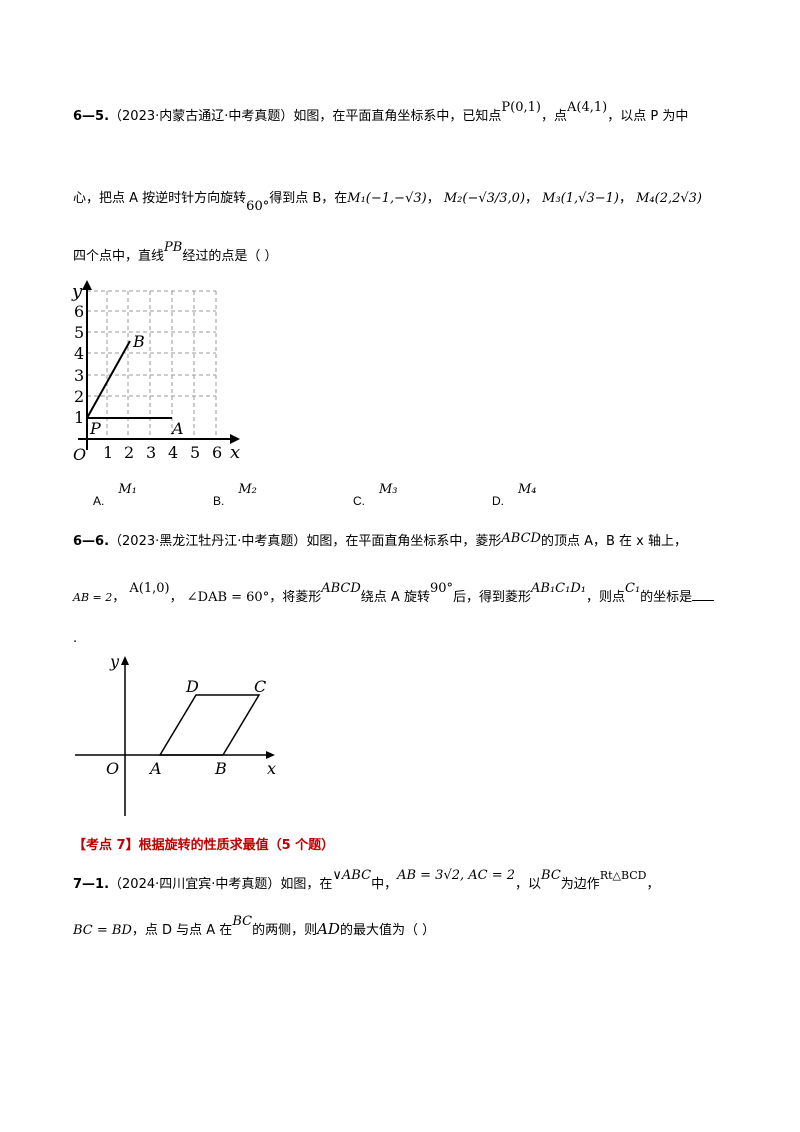  Describe the element at coordinates (79, 417) in the screenshot. I see `y-tick-1: 1` at that location.